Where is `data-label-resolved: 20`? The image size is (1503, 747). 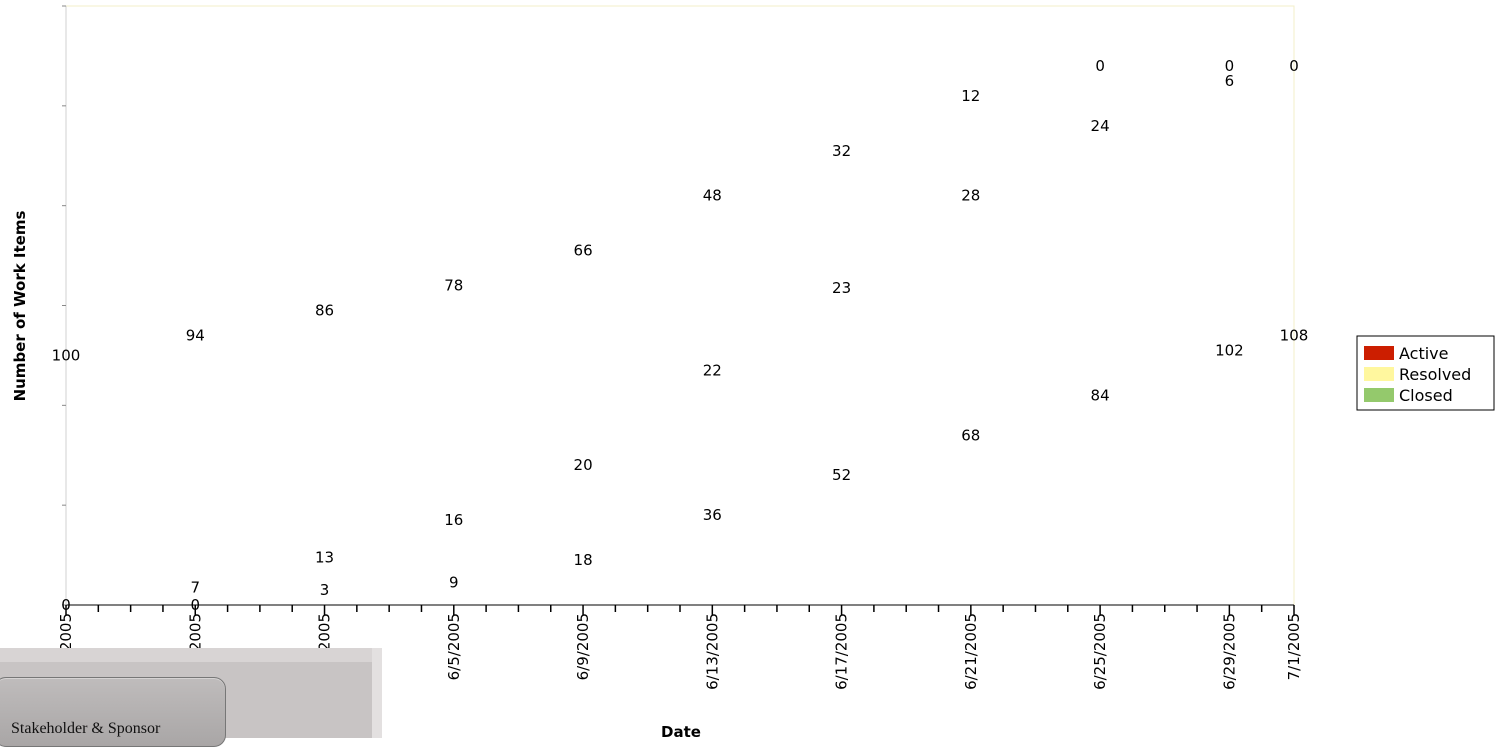
data-label-resolved: 20 is located at coordinates (583, 465).